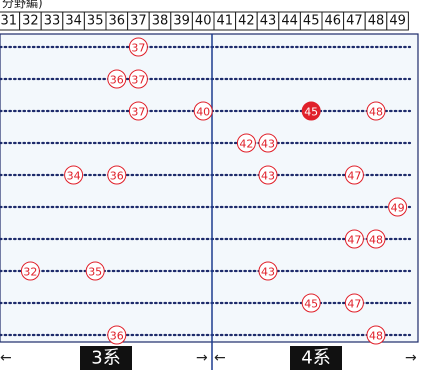  What do you see at coordinates (138, 21) in the screenshot?
I see `column-number: 37` at bounding box center [138, 21].